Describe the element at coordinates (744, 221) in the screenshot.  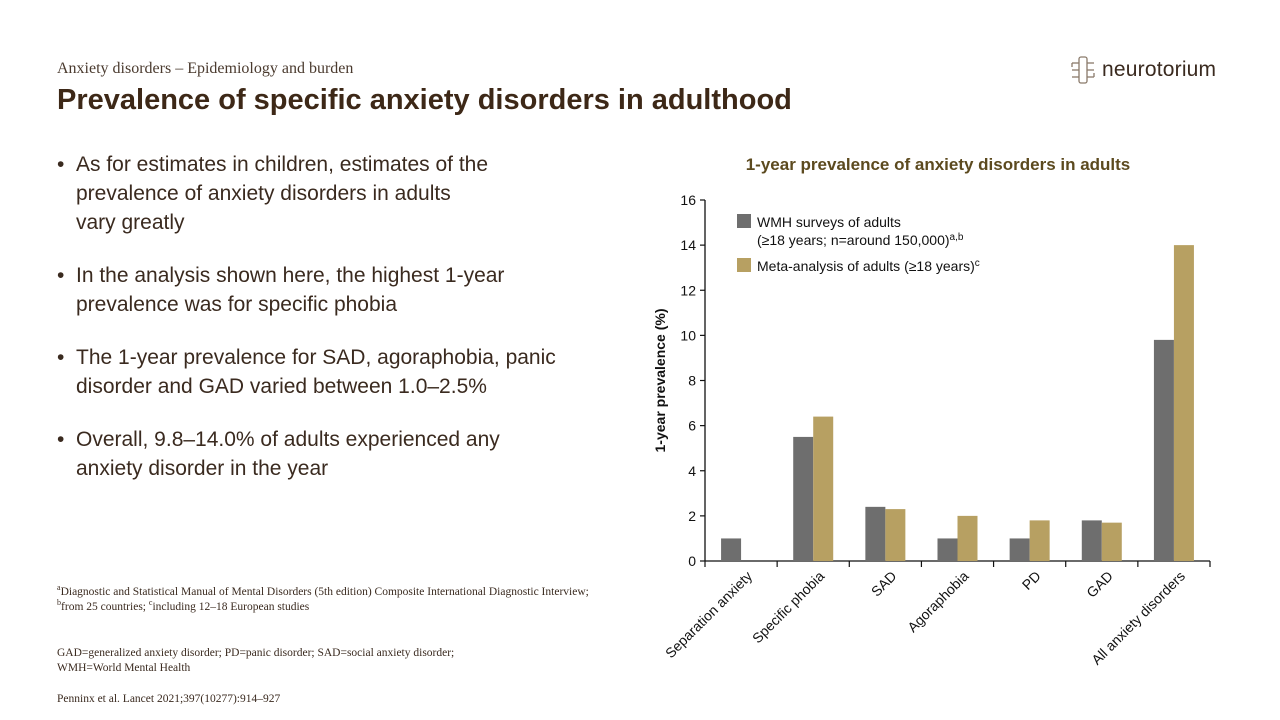
I see `legend-swatch-wmh` at that location.